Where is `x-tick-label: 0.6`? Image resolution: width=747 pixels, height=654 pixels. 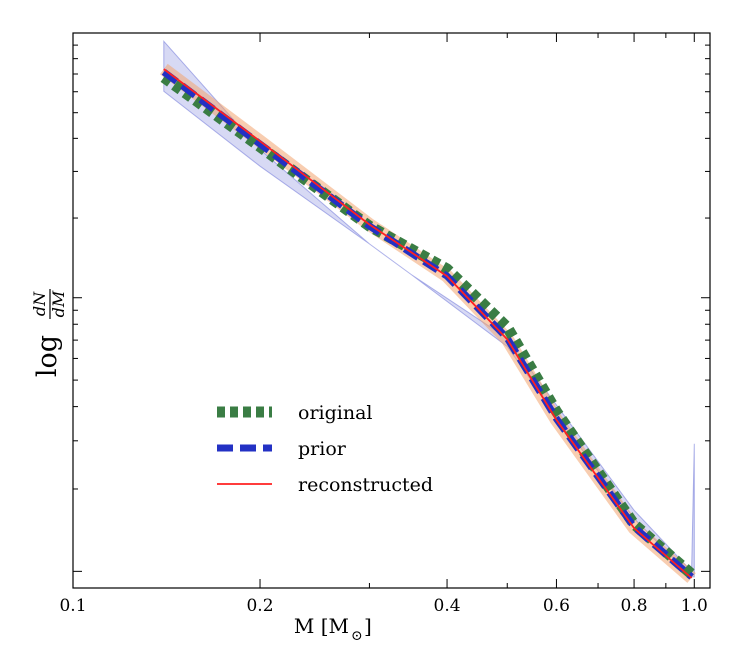
x-tick-label: 0.6 is located at coordinates (556, 606).